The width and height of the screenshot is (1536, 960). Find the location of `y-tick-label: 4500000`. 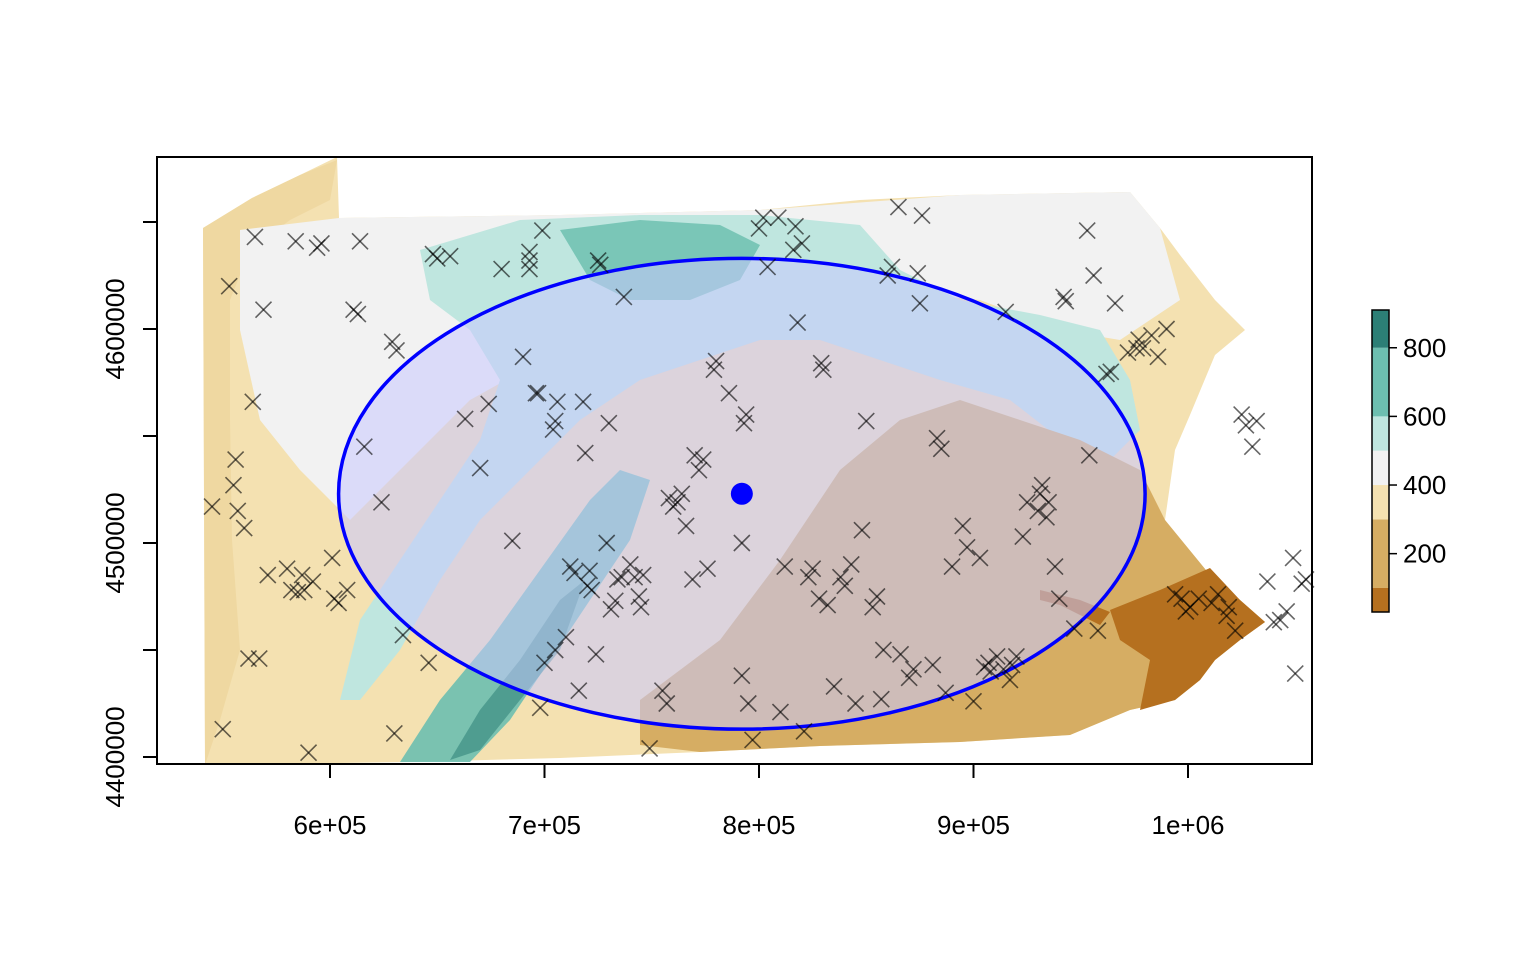

y-tick-label: 4500000 is located at coordinates (115, 542).